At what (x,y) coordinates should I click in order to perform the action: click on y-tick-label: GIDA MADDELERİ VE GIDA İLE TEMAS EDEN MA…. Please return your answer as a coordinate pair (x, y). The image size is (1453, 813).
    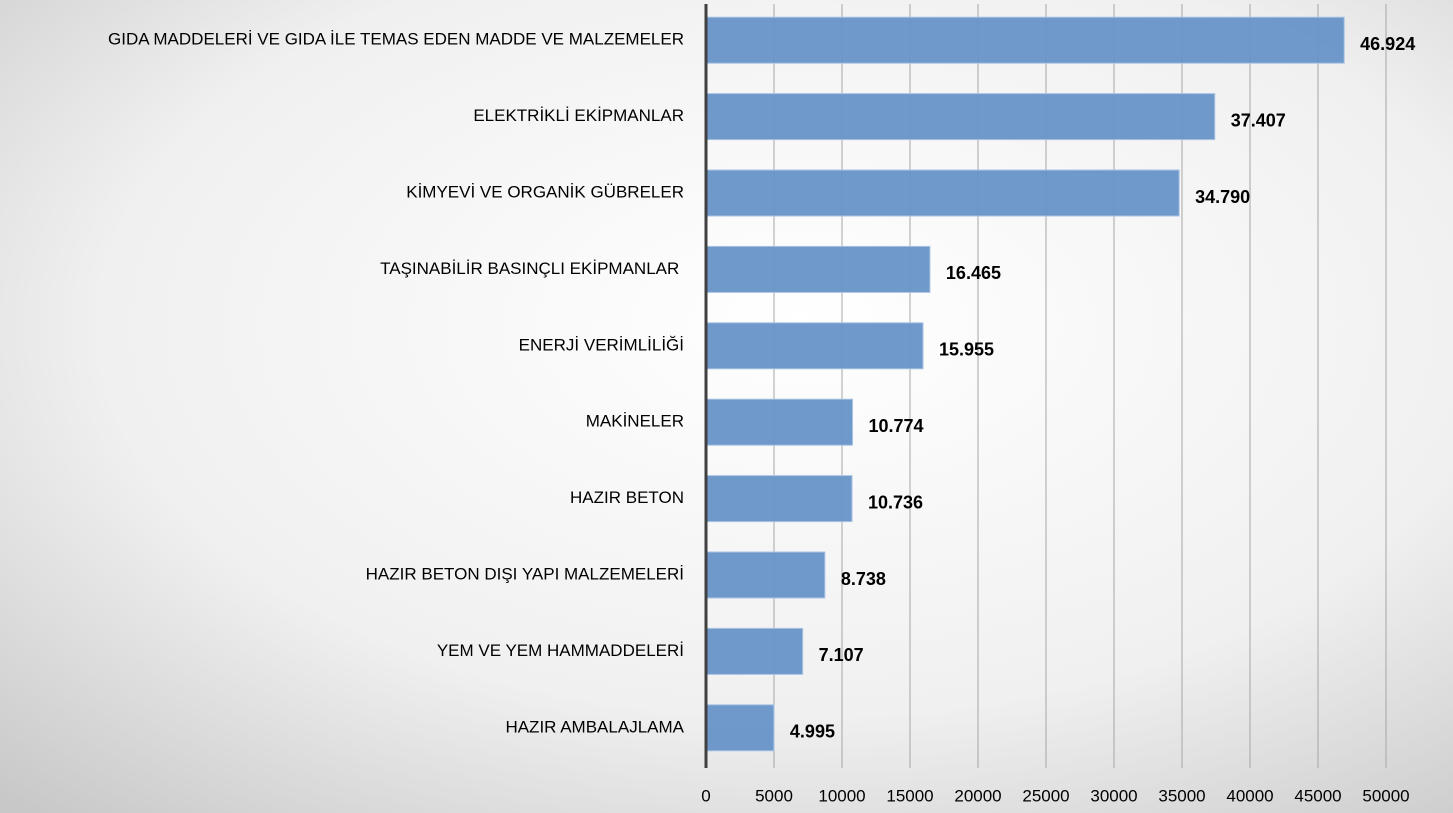
    Looking at the image, I should click on (396, 39).